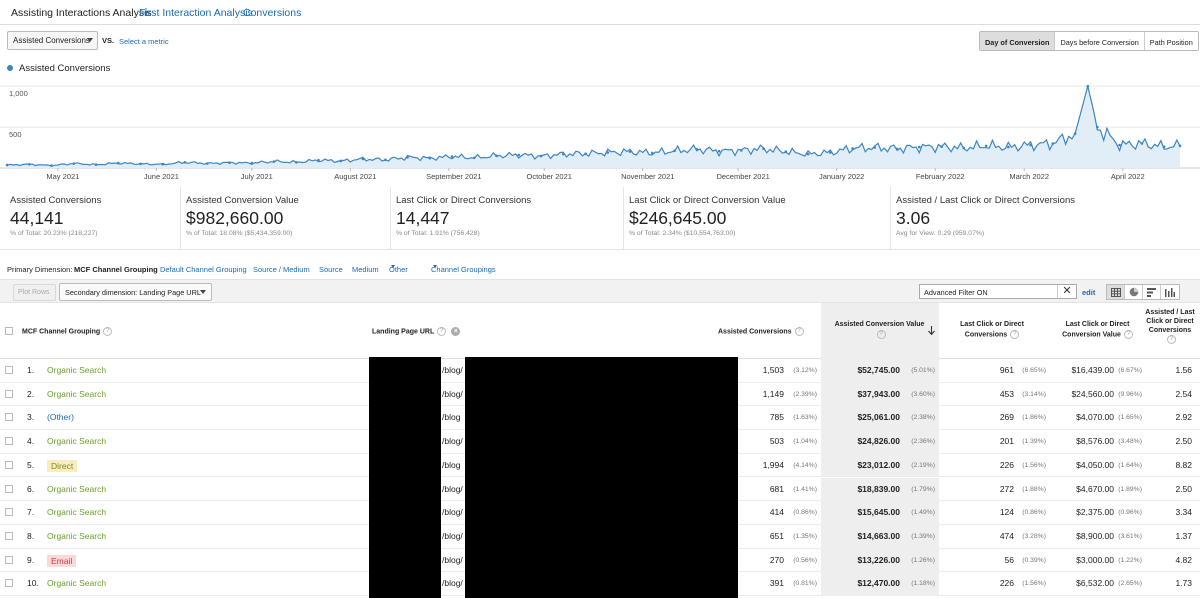 Image resolution: width=1200 pixels, height=598 pixels. I want to click on assisted-conversions-value: 785, so click(776, 417).